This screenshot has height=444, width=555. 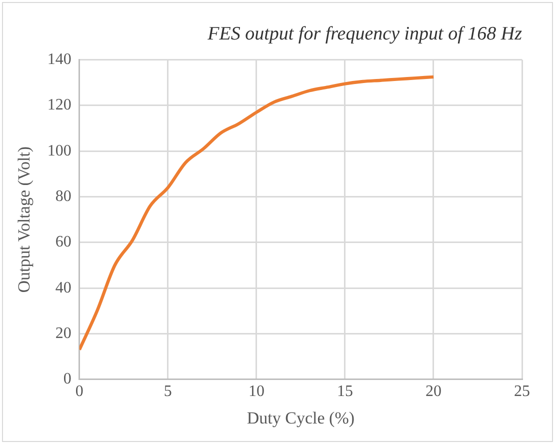 I want to click on y-tick-label: 0, so click(x=67, y=379).